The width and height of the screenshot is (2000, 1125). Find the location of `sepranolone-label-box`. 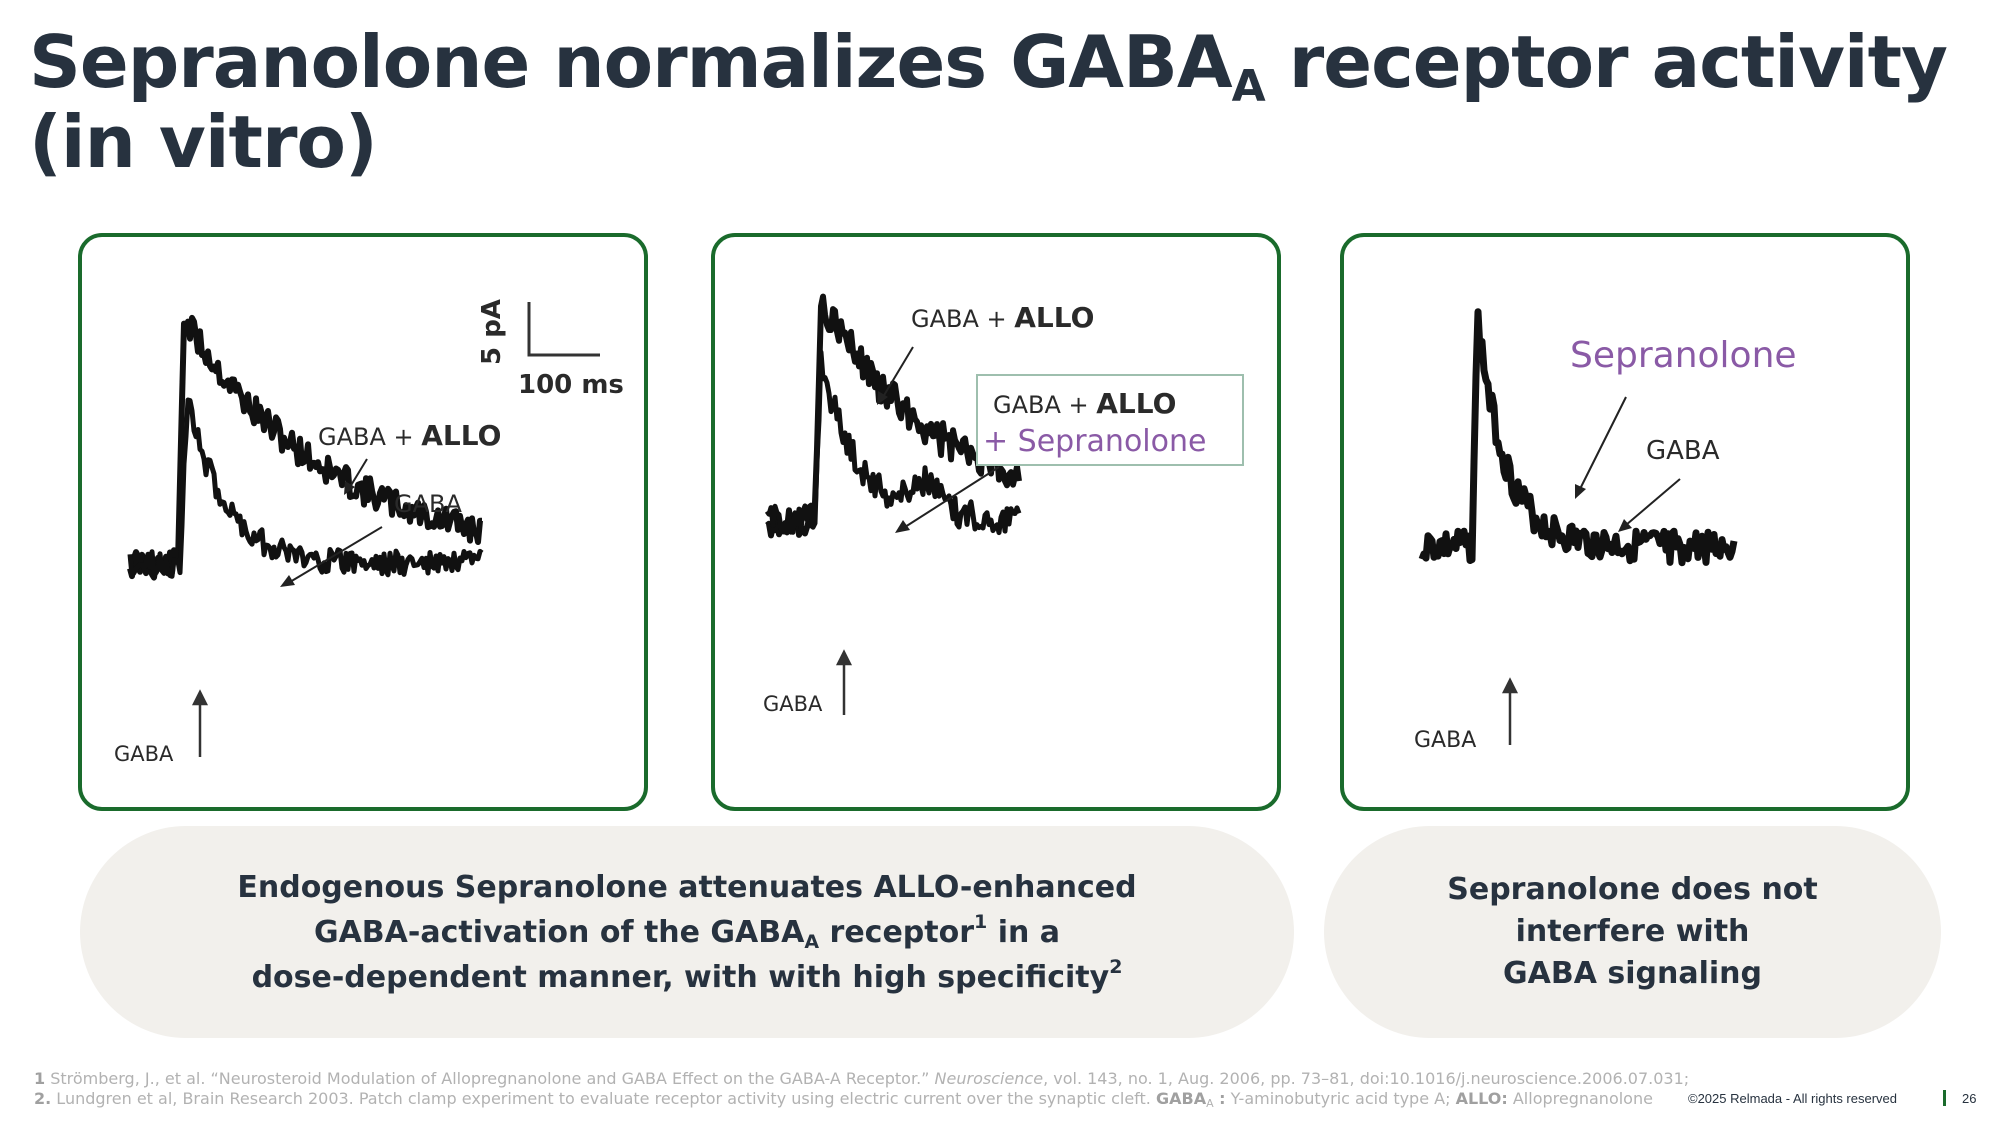

sepranolone-label-box is located at coordinates (1110, 420).